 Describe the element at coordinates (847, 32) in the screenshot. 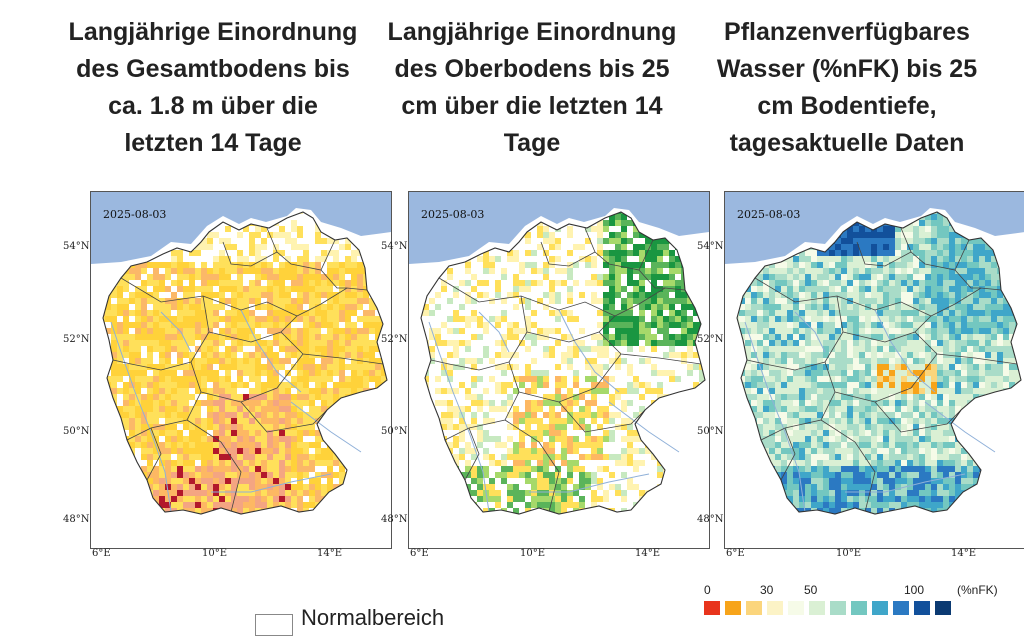

I see `title-line: Pflanzenverfügbares` at that location.